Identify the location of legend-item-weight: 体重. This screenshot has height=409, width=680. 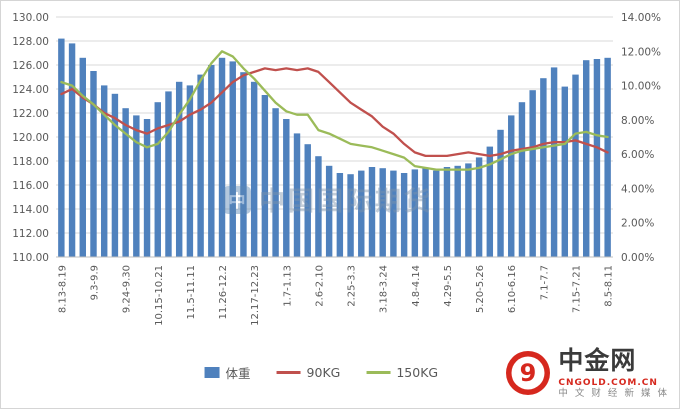
(227, 372).